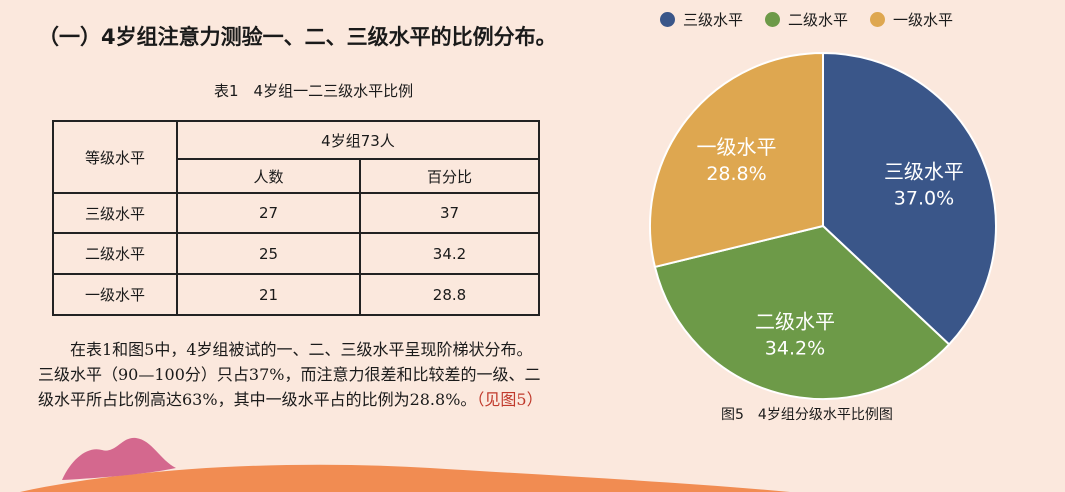  Describe the element at coordinates (924, 198) in the screenshot. I see `slice-value-label: 37.0%` at that location.